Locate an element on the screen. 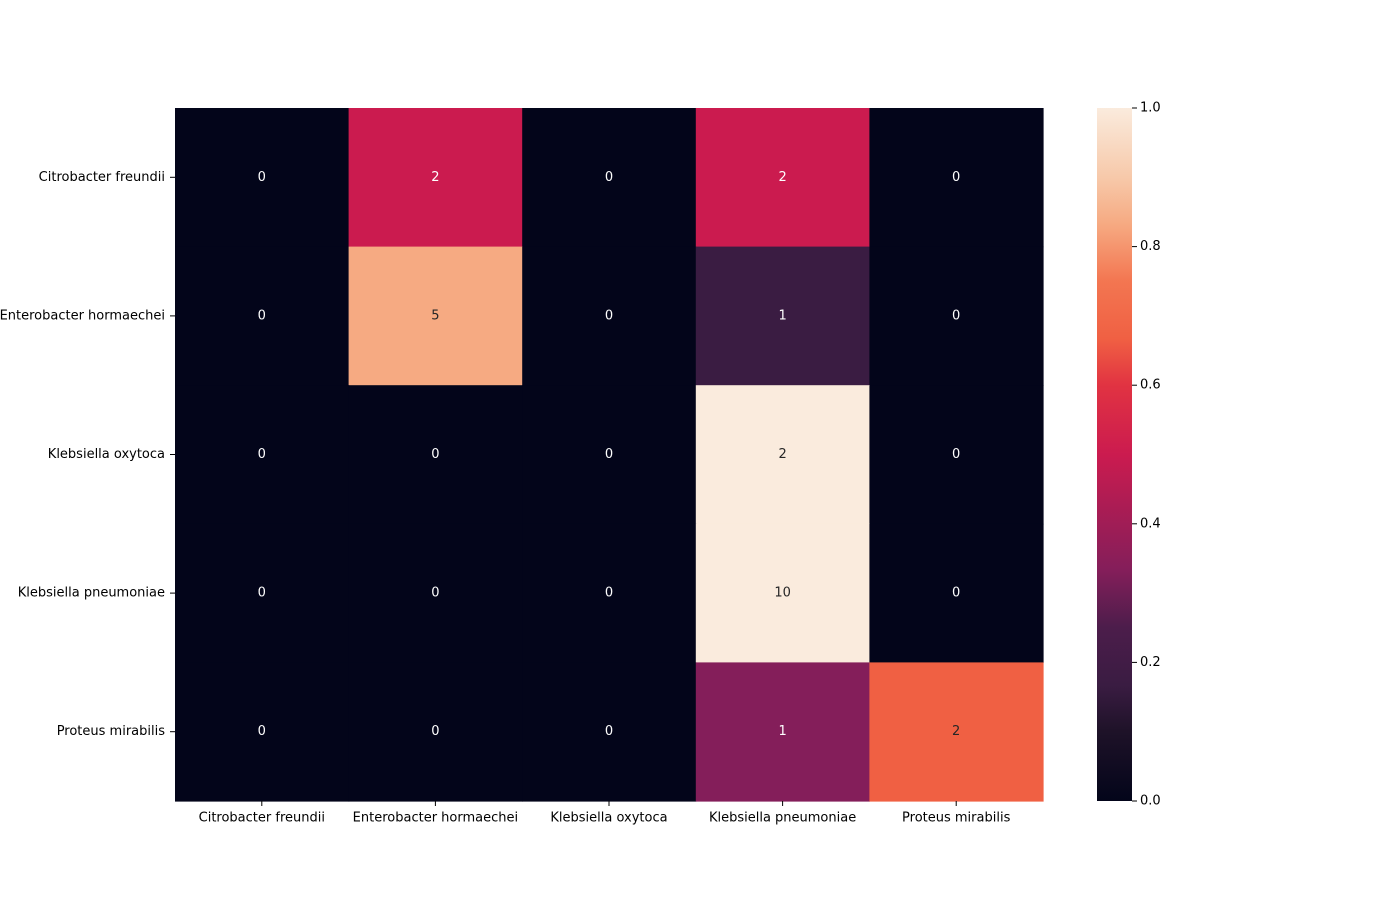 This screenshot has width=1400, height=900. cell-annotation-r3-c4: 0 is located at coordinates (956, 593).